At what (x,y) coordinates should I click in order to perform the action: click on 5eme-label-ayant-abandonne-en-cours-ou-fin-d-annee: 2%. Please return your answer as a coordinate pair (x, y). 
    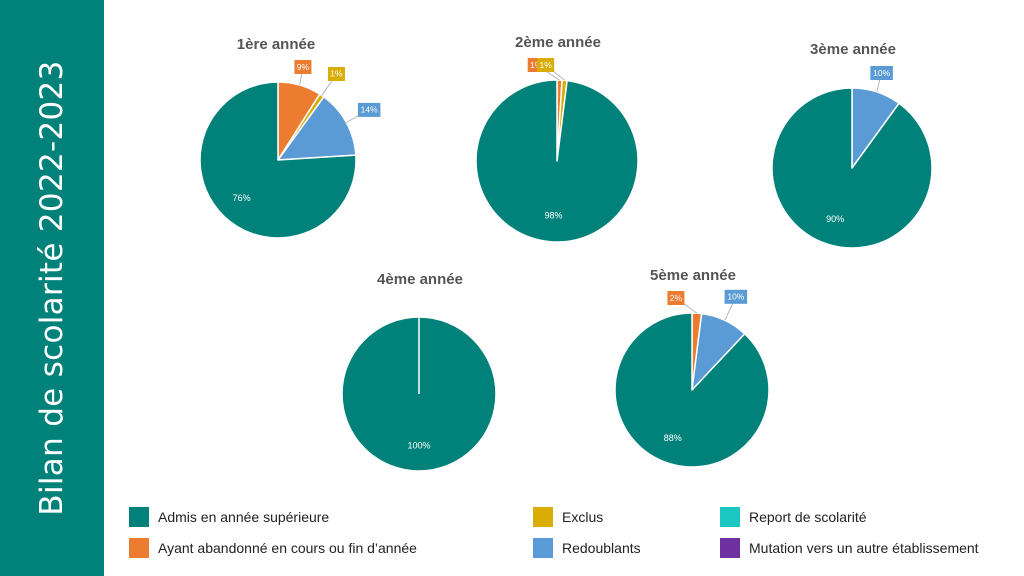
    Looking at the image, I should click on (676, 298).